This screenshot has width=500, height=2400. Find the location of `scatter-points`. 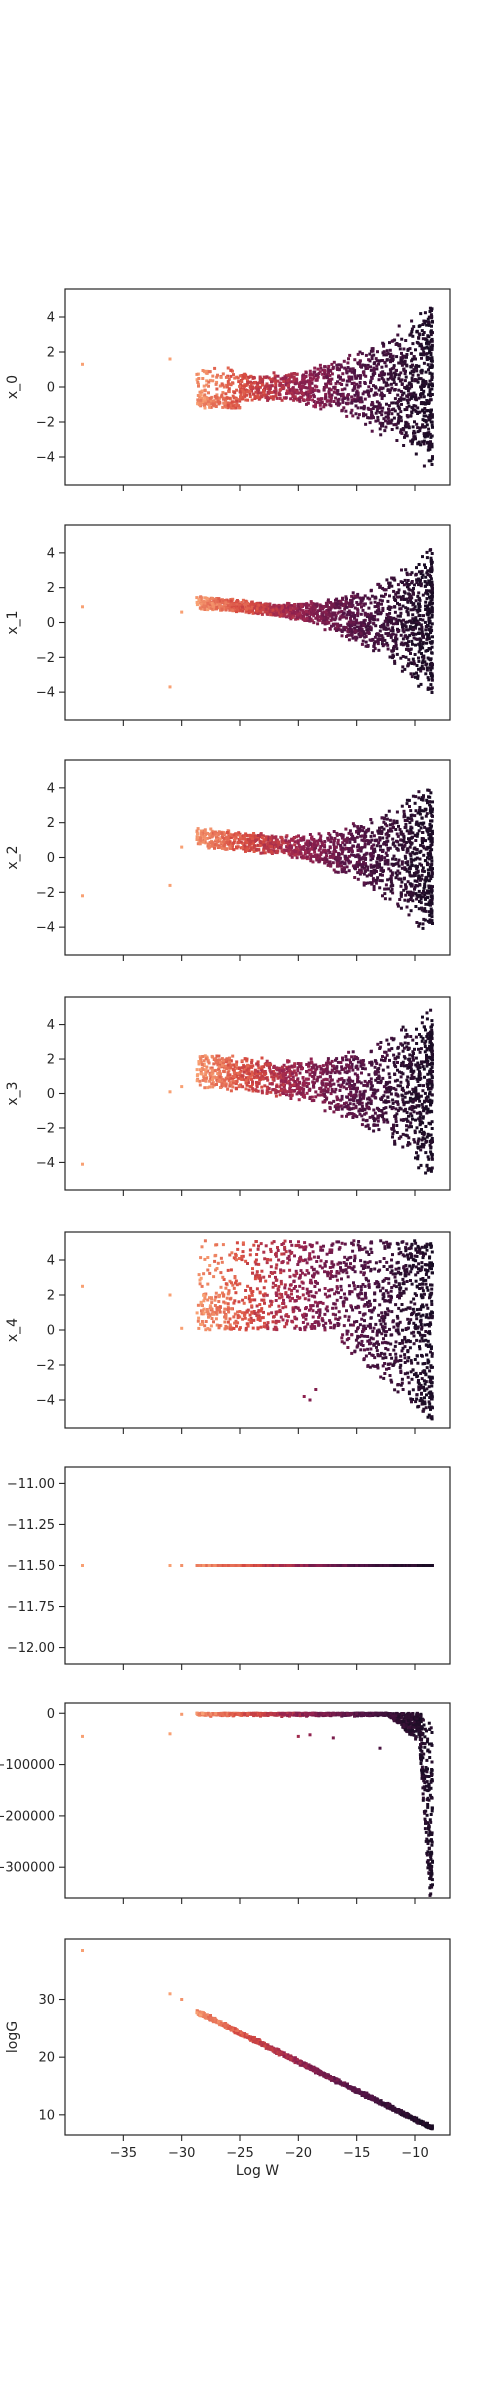

scatter-points is located at coordinates (257, 859).